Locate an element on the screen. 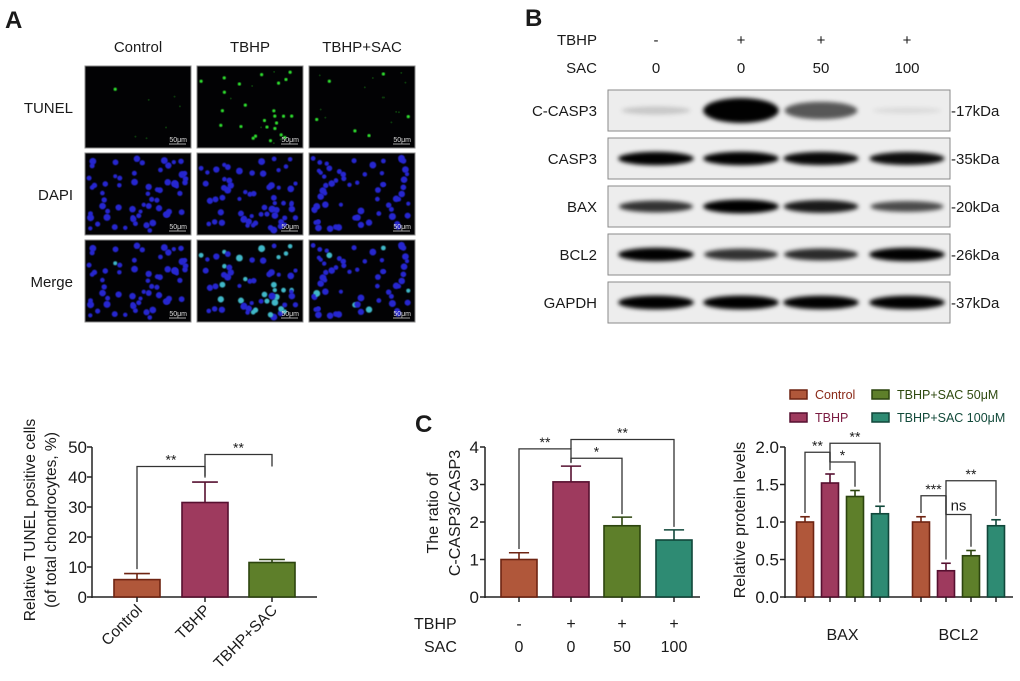 The width and height of the screenshot is (1020, 681). blot-bcl2: BCL2 -26kDa is located at coordinates (779, 254).